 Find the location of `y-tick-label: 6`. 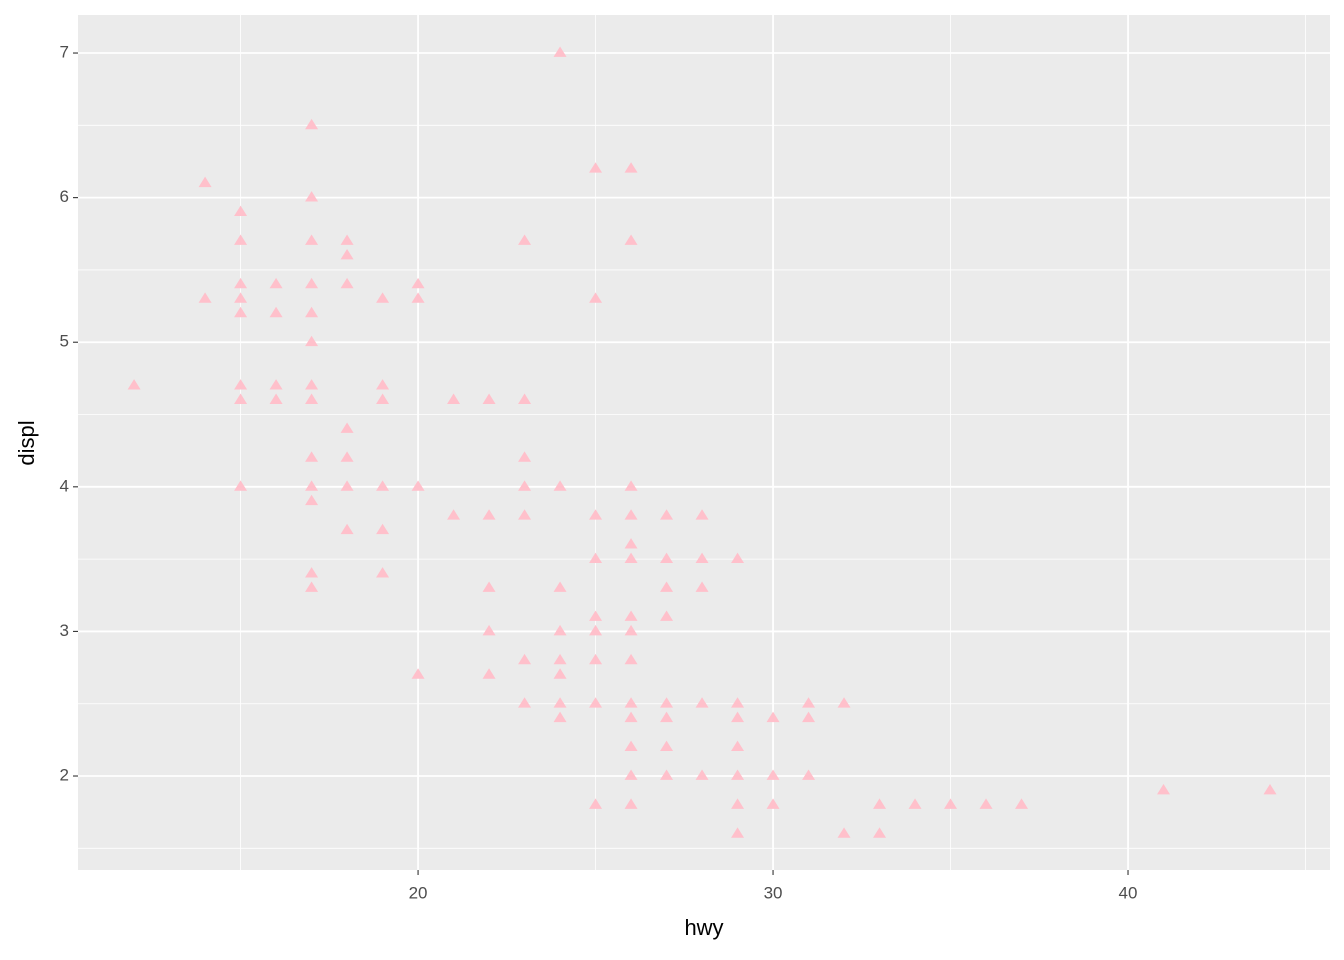

y-tick-label: 6 is located at coordinates (64, 196).